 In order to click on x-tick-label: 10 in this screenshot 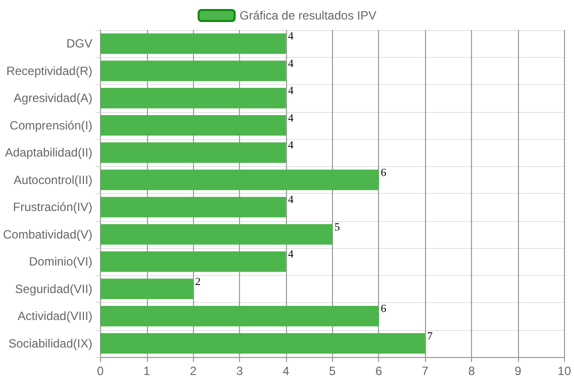, I will do `click(565, 371)`.